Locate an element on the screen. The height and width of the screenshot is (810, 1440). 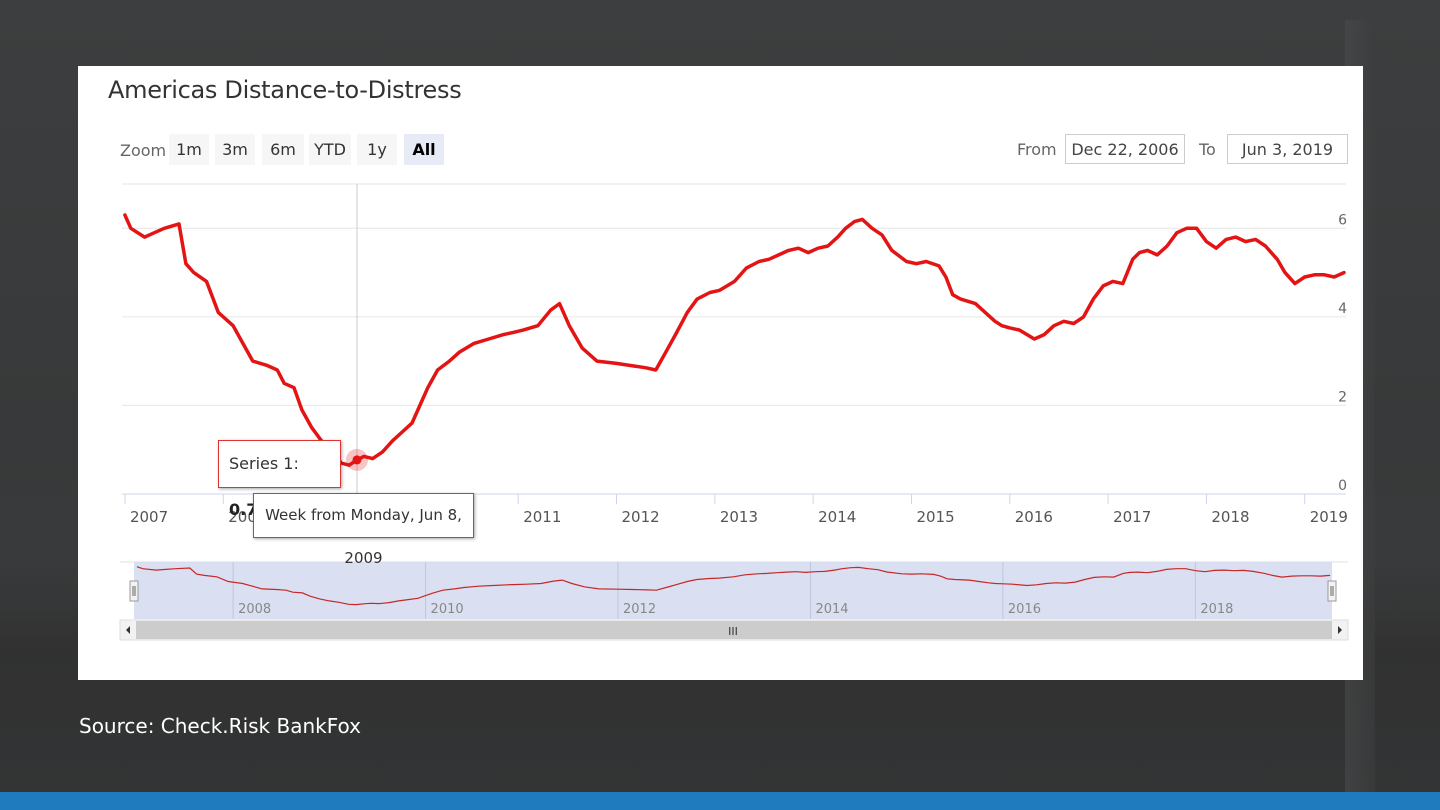
navigator-right-handle is located at coordinates (1332, 591).